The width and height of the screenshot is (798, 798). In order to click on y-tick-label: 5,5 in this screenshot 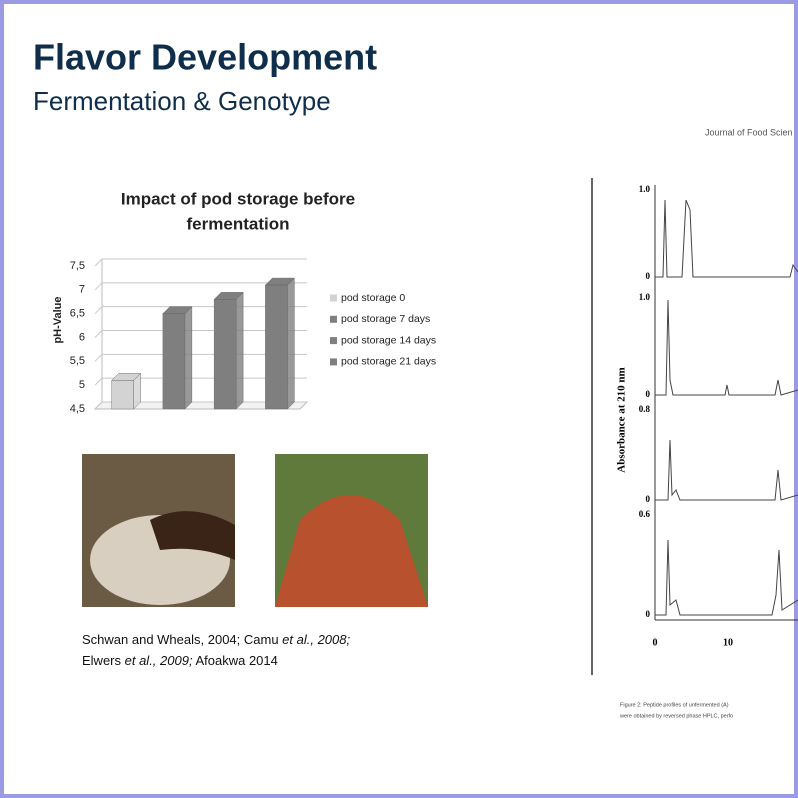, I will do `click(77, 361)`.